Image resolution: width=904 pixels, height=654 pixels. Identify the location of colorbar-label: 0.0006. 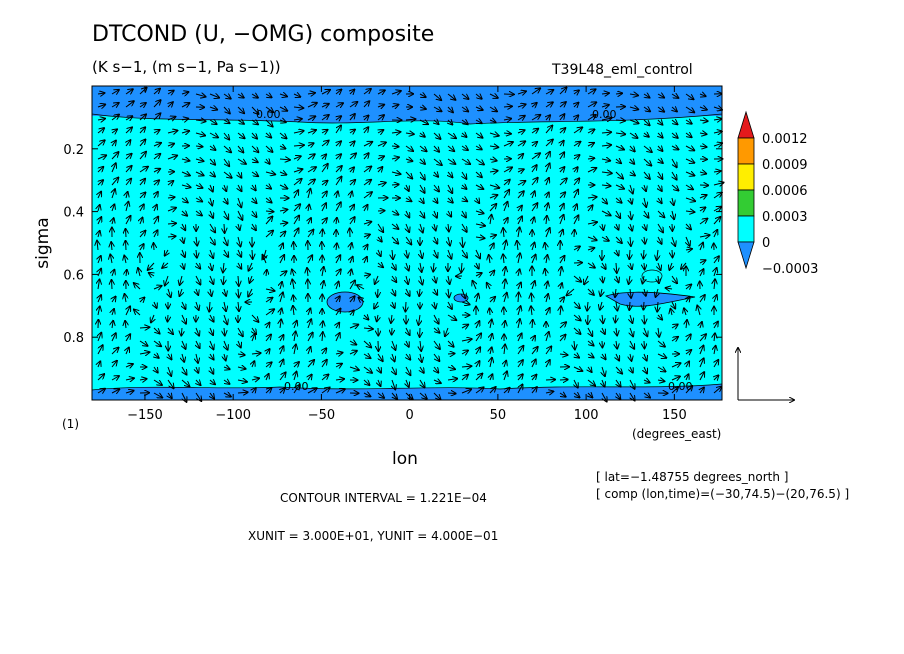
(785, 191).